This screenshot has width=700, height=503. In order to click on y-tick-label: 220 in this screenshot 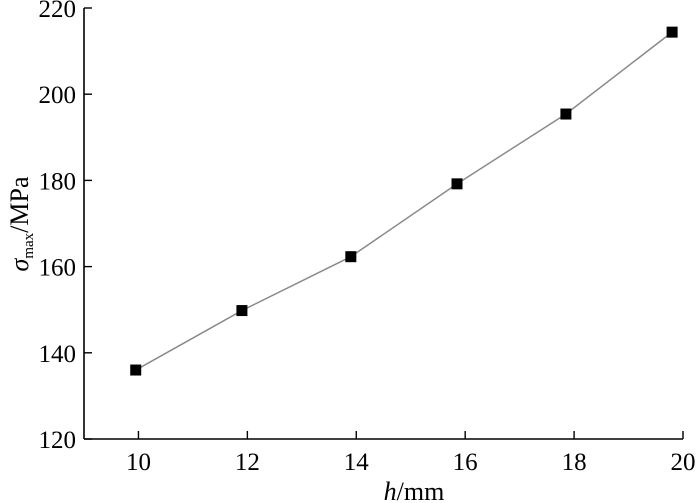, I will do `click(58, 11)`.